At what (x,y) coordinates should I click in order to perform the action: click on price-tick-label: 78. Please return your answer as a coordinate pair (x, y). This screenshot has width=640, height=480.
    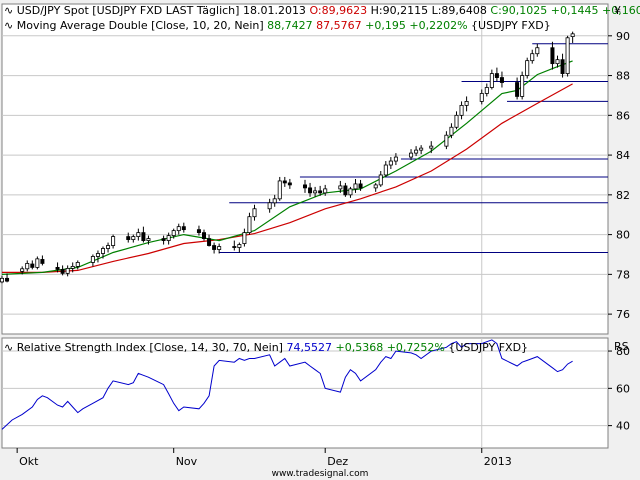
    Looking at the image, I should click on (623, 274).